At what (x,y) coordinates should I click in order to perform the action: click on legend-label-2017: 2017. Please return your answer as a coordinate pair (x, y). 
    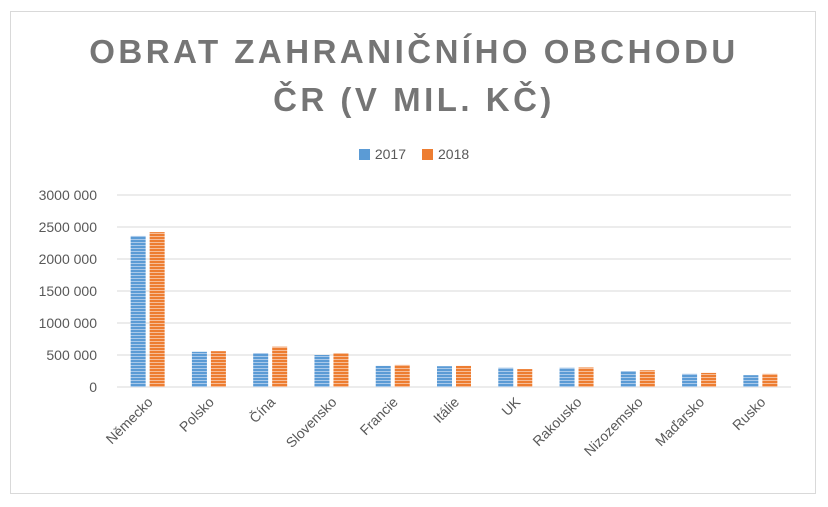
    Looking at the image, I should click on (390, 154).